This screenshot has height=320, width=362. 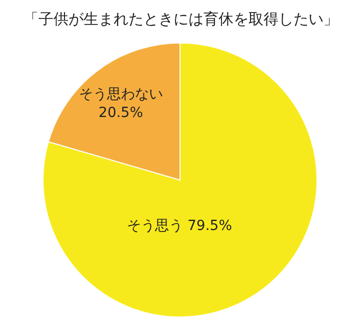 I want to click on slice-label: そう思わない, so click(x=120, y=94).